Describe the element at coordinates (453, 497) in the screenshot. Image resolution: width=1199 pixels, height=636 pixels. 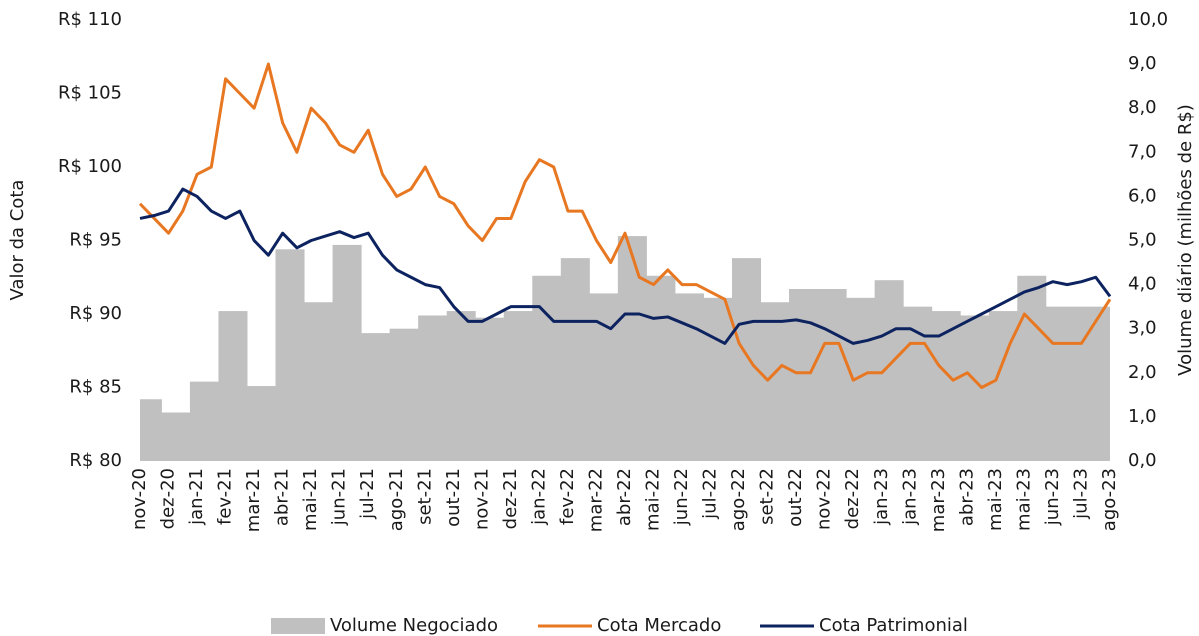
I see `x-tick-label: out-21` at that location.